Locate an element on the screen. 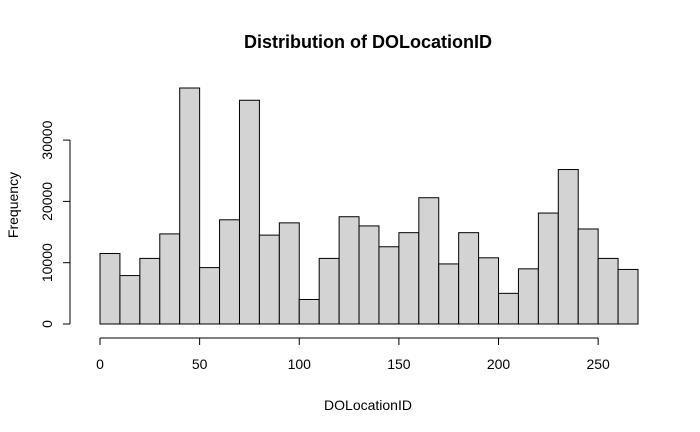  y-tick-label: 0 is located at coordinates (47, 324).